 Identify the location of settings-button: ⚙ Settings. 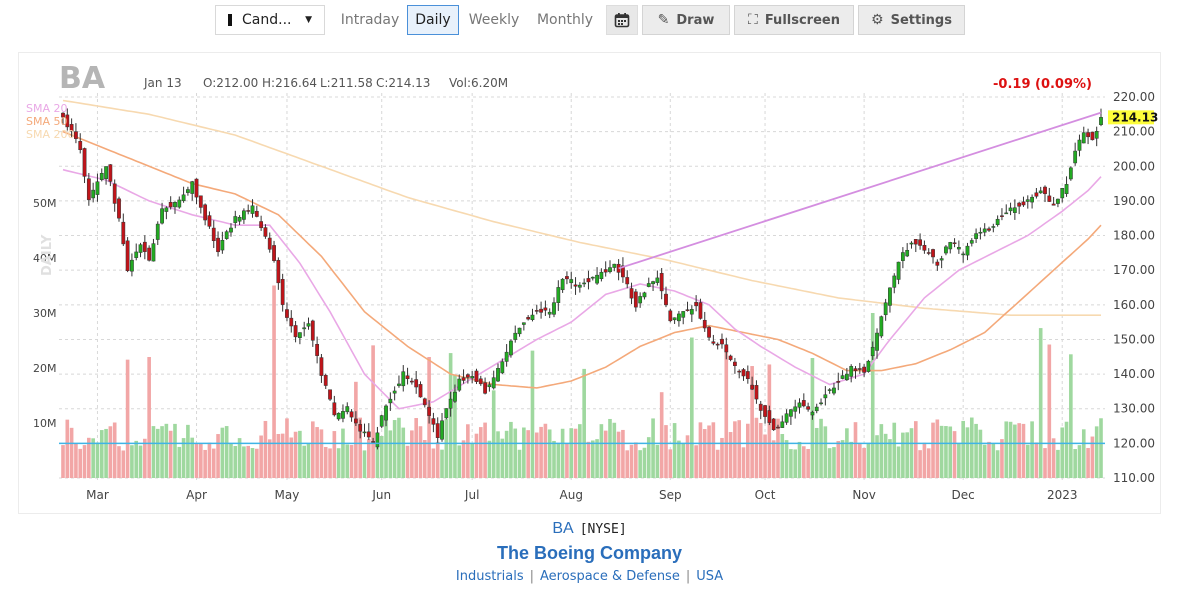
(911, 20).